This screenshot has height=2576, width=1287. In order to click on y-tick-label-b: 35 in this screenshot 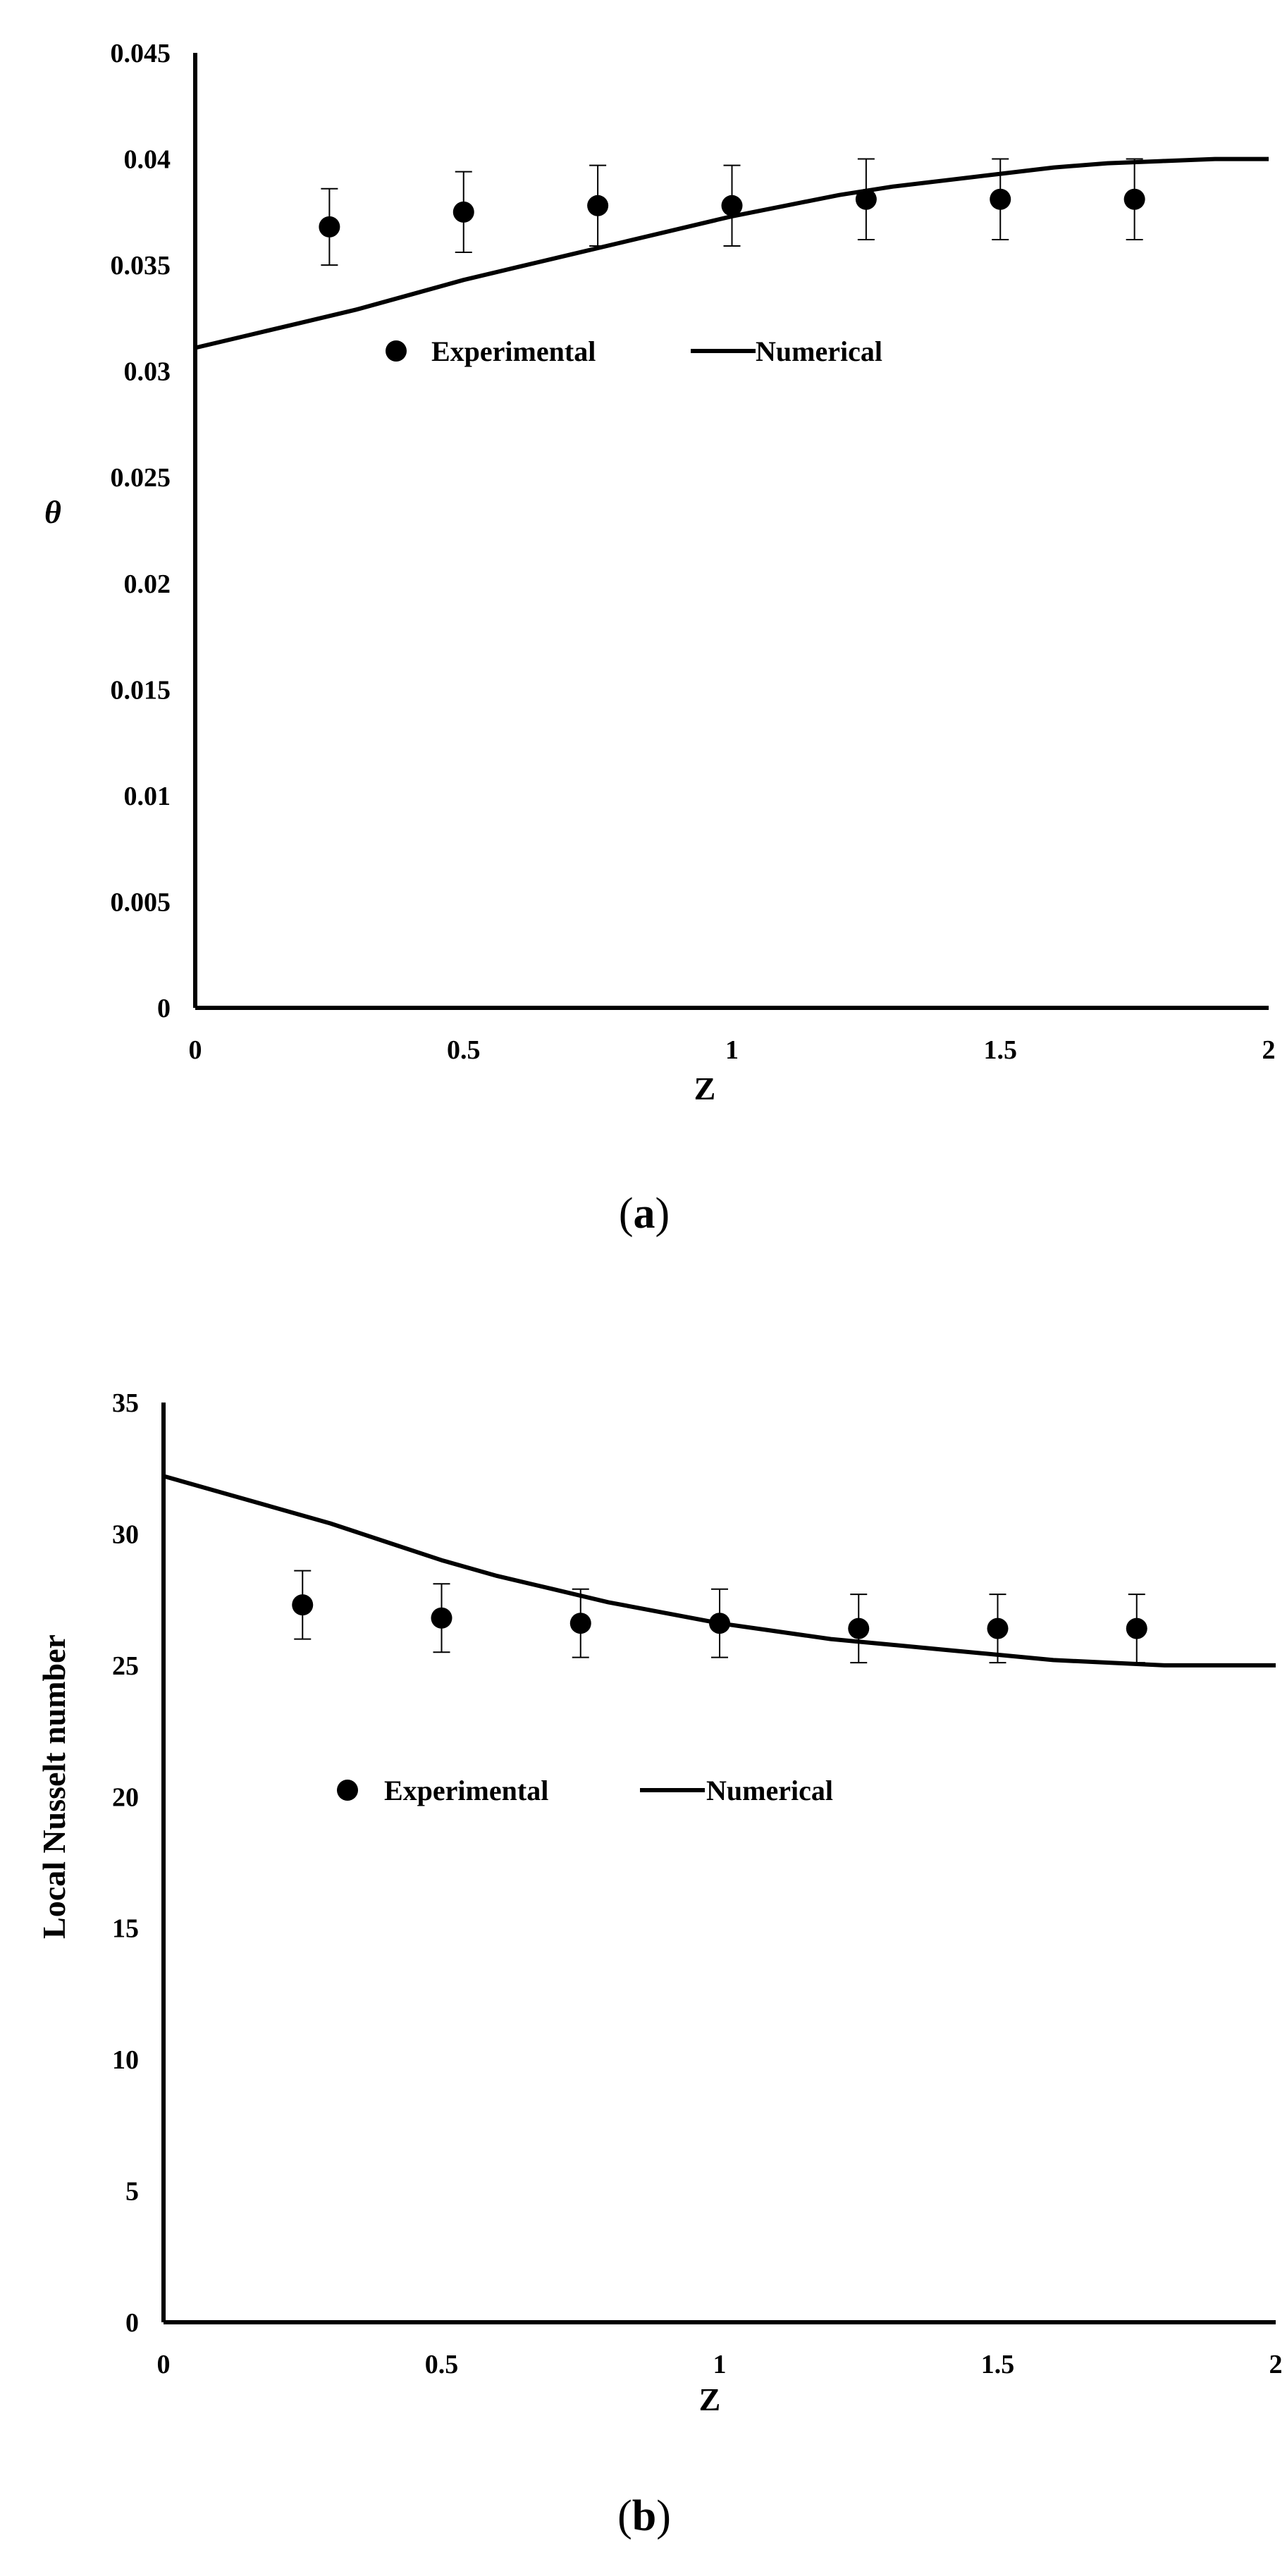, I will do `click(125, 1403)`.